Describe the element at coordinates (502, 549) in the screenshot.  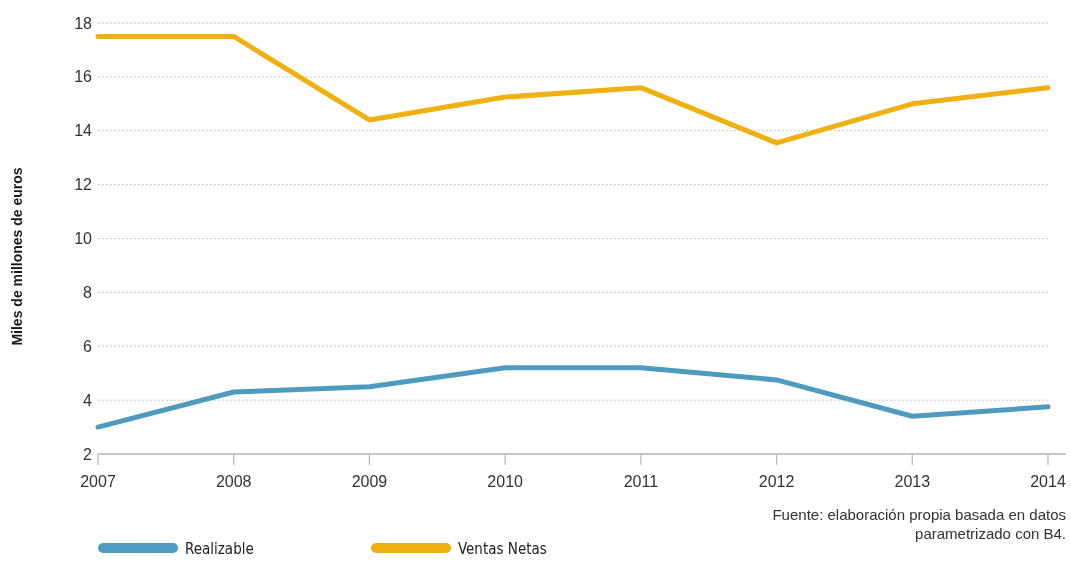
I see `legend-label: Ventas Netas` at that location.